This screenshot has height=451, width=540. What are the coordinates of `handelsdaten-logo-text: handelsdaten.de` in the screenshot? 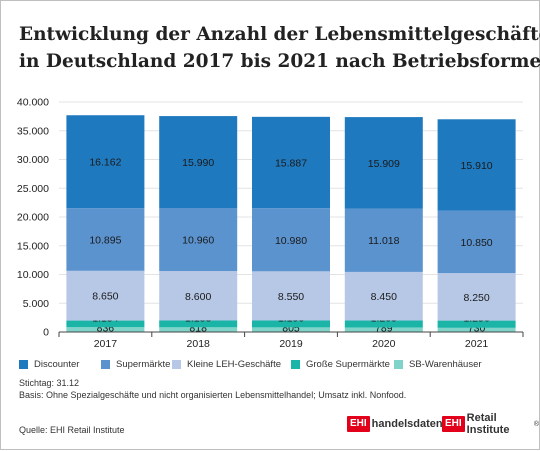 It's located at (415, 424).